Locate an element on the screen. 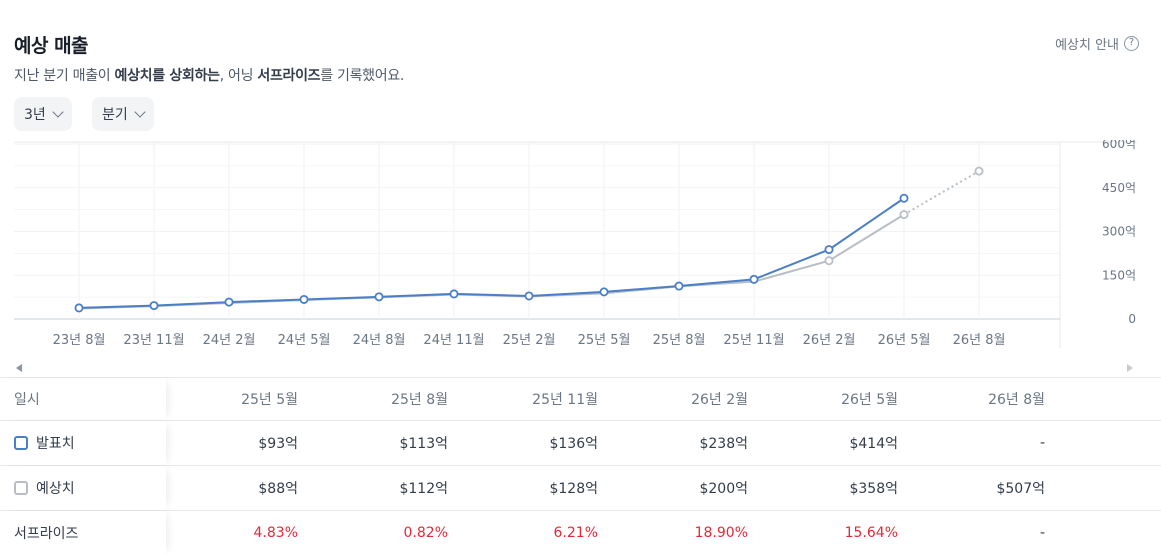 The image size is (1161, 555). estimate-label: 예상치 is located at coordinates (55, 489).